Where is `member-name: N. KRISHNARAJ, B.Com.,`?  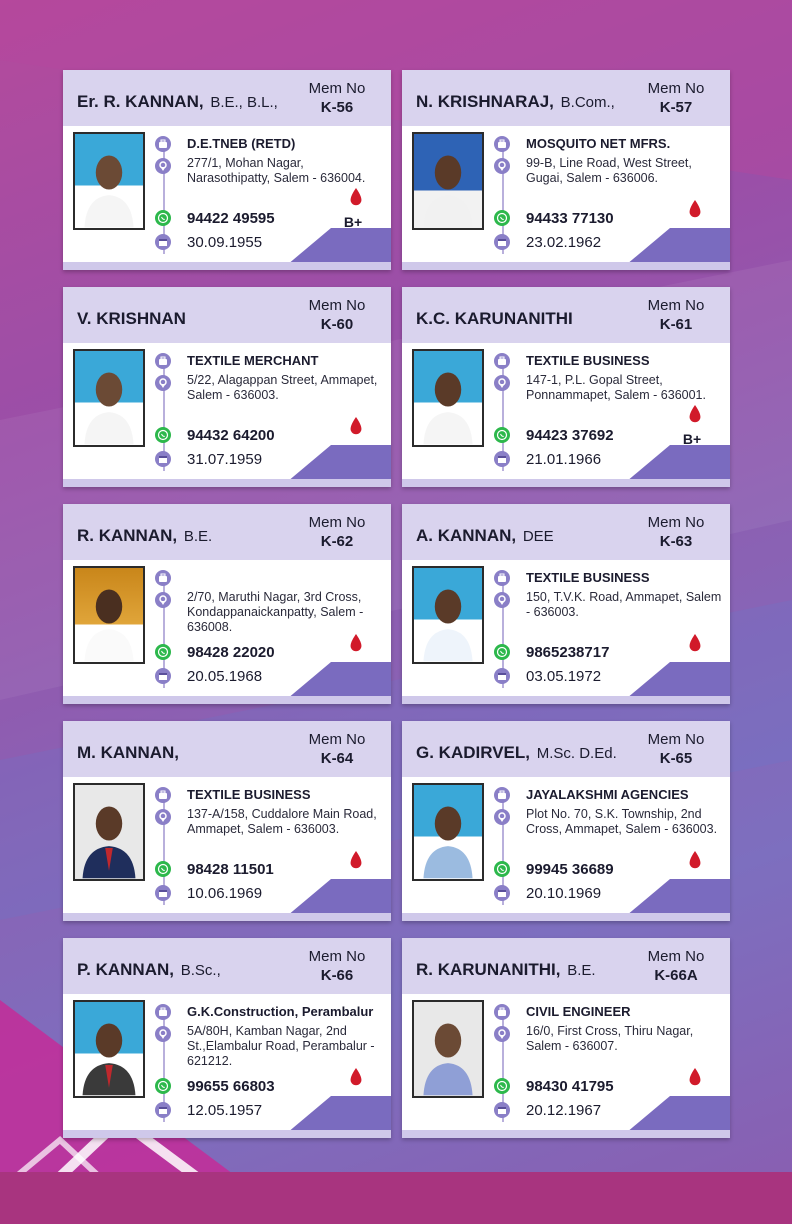 member-name: N. KRISHNARAJ, B.Com., is located at coordinates (515, 102).